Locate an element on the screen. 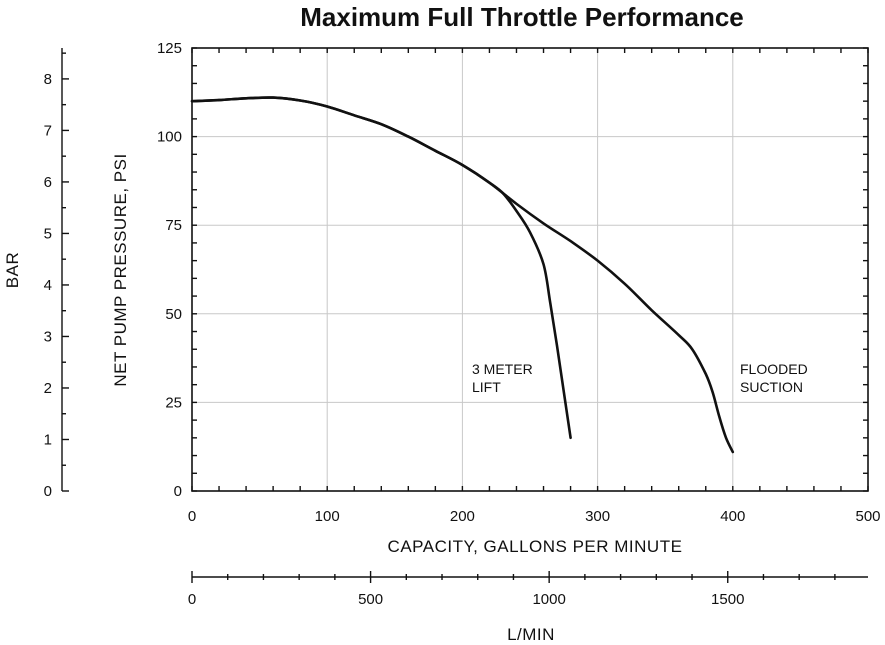 The image size is (885, 645). chart-title: Maximum Full Throttle Performance is located at coordinates (522, 17).